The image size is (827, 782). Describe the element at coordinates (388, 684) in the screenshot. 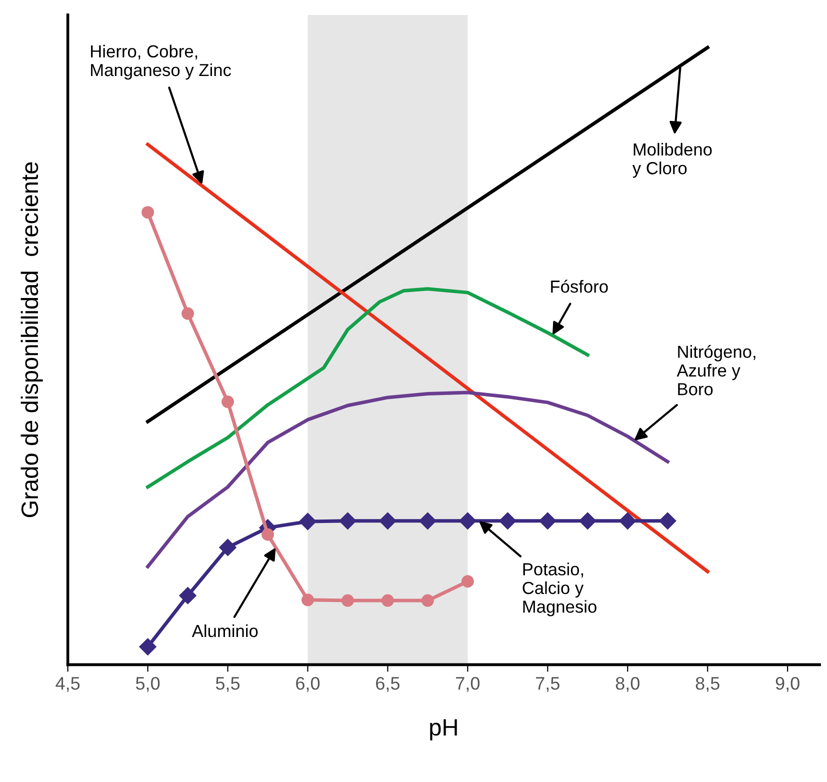

I see `x-tick-label: 6,5` at that location.